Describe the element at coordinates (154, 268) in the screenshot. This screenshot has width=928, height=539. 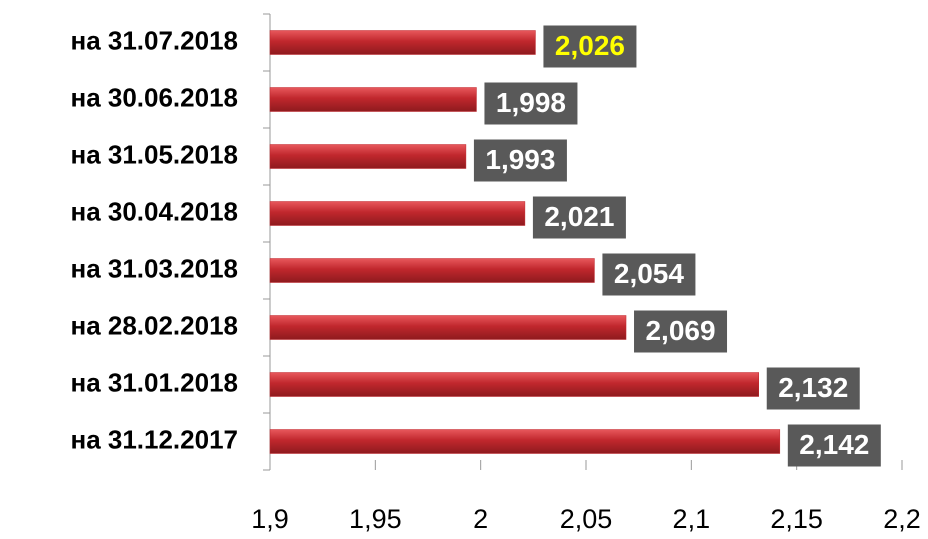
I see `category-label: на 31.03.2018` at that location.